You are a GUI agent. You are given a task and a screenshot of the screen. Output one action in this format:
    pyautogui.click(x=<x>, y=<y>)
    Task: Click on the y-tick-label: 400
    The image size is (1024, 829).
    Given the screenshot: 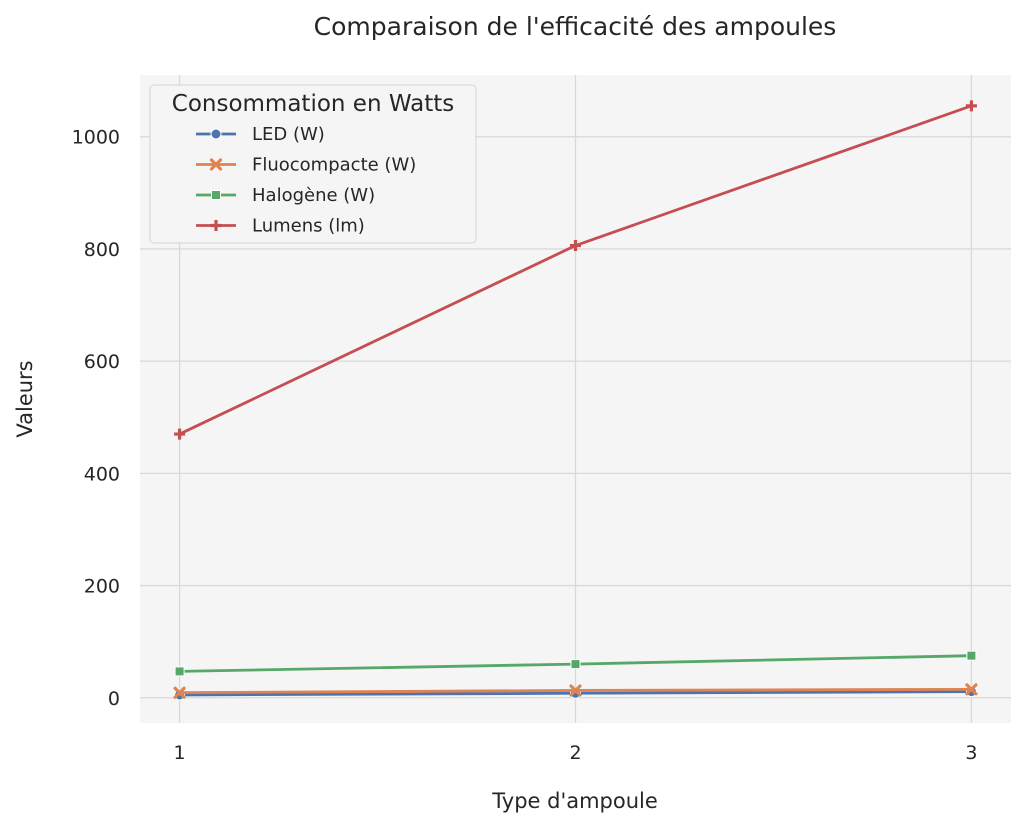 What is the action you would take?
    pyautogui.click(x=102, y=474)
    